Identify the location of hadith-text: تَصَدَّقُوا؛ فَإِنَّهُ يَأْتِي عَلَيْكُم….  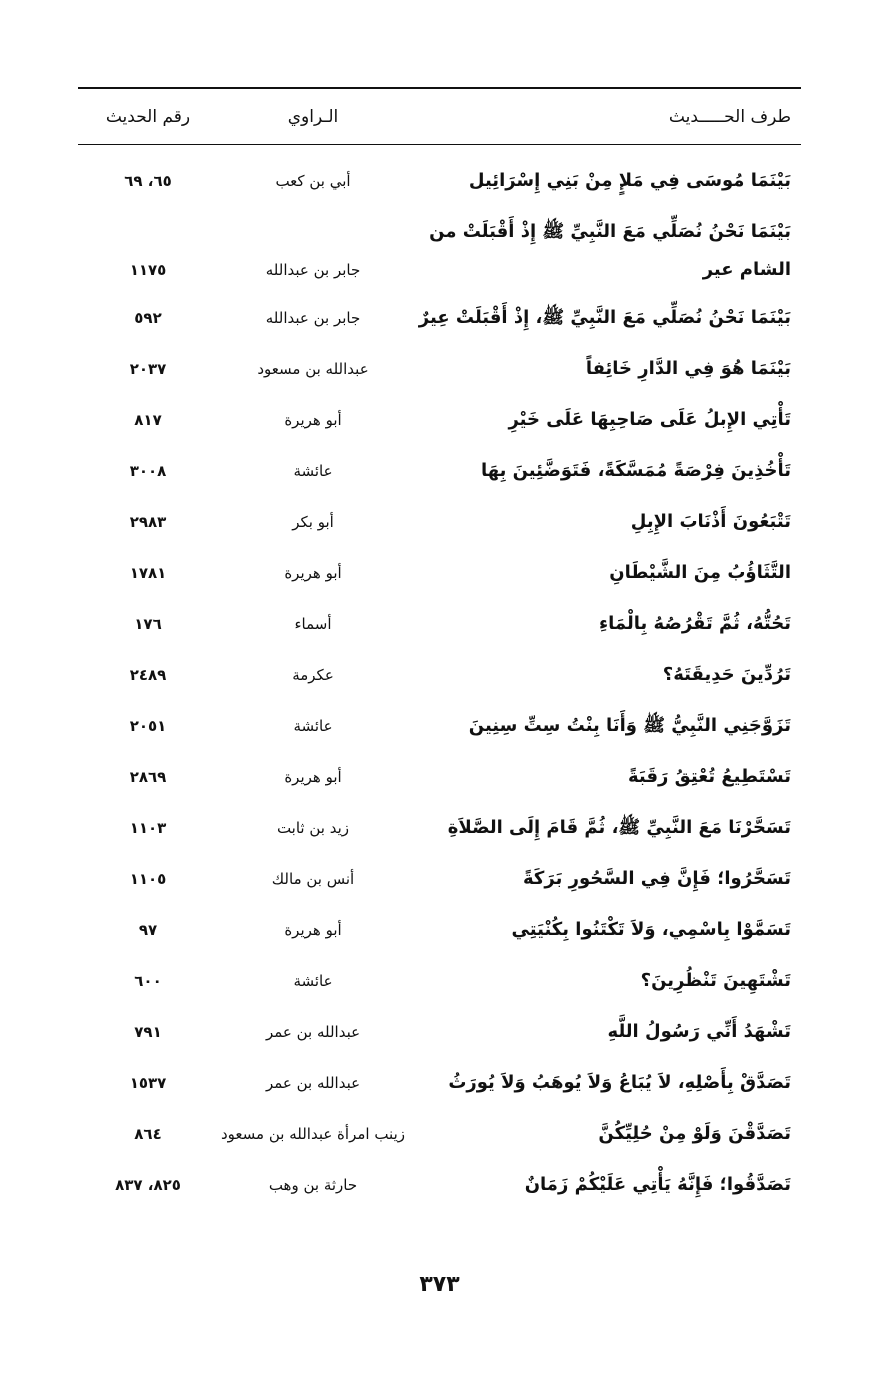
(657, 1184).